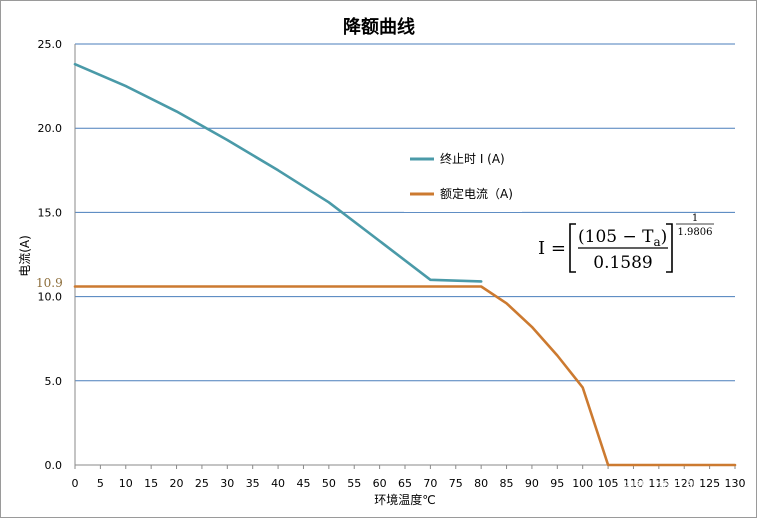 The height and width of the screenshot is (519, 758). Describe the element at coordinates (202, 483) in the screenshot. I see `x-tick-label: 25` at that location.